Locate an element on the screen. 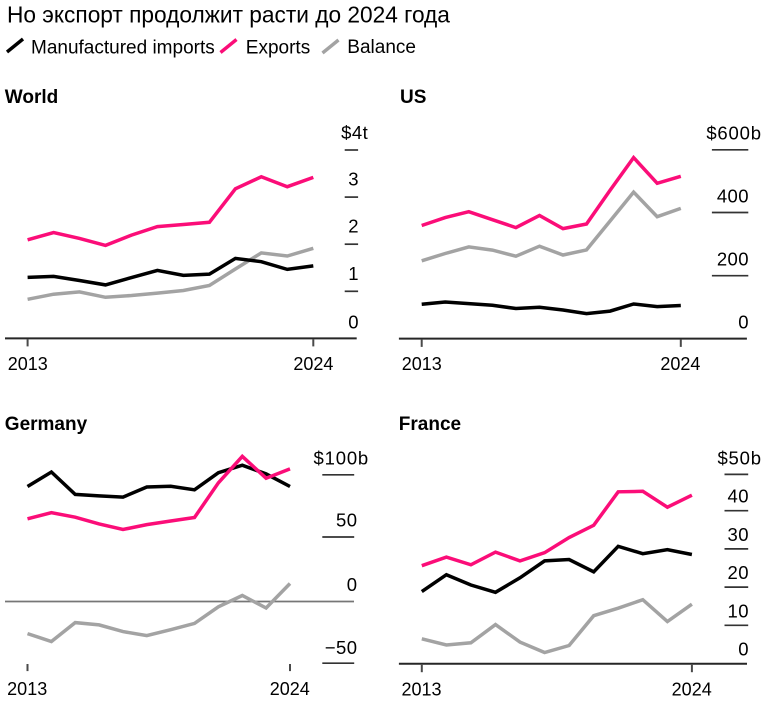  svg-text: Germany is located at coordinates (46, 424).